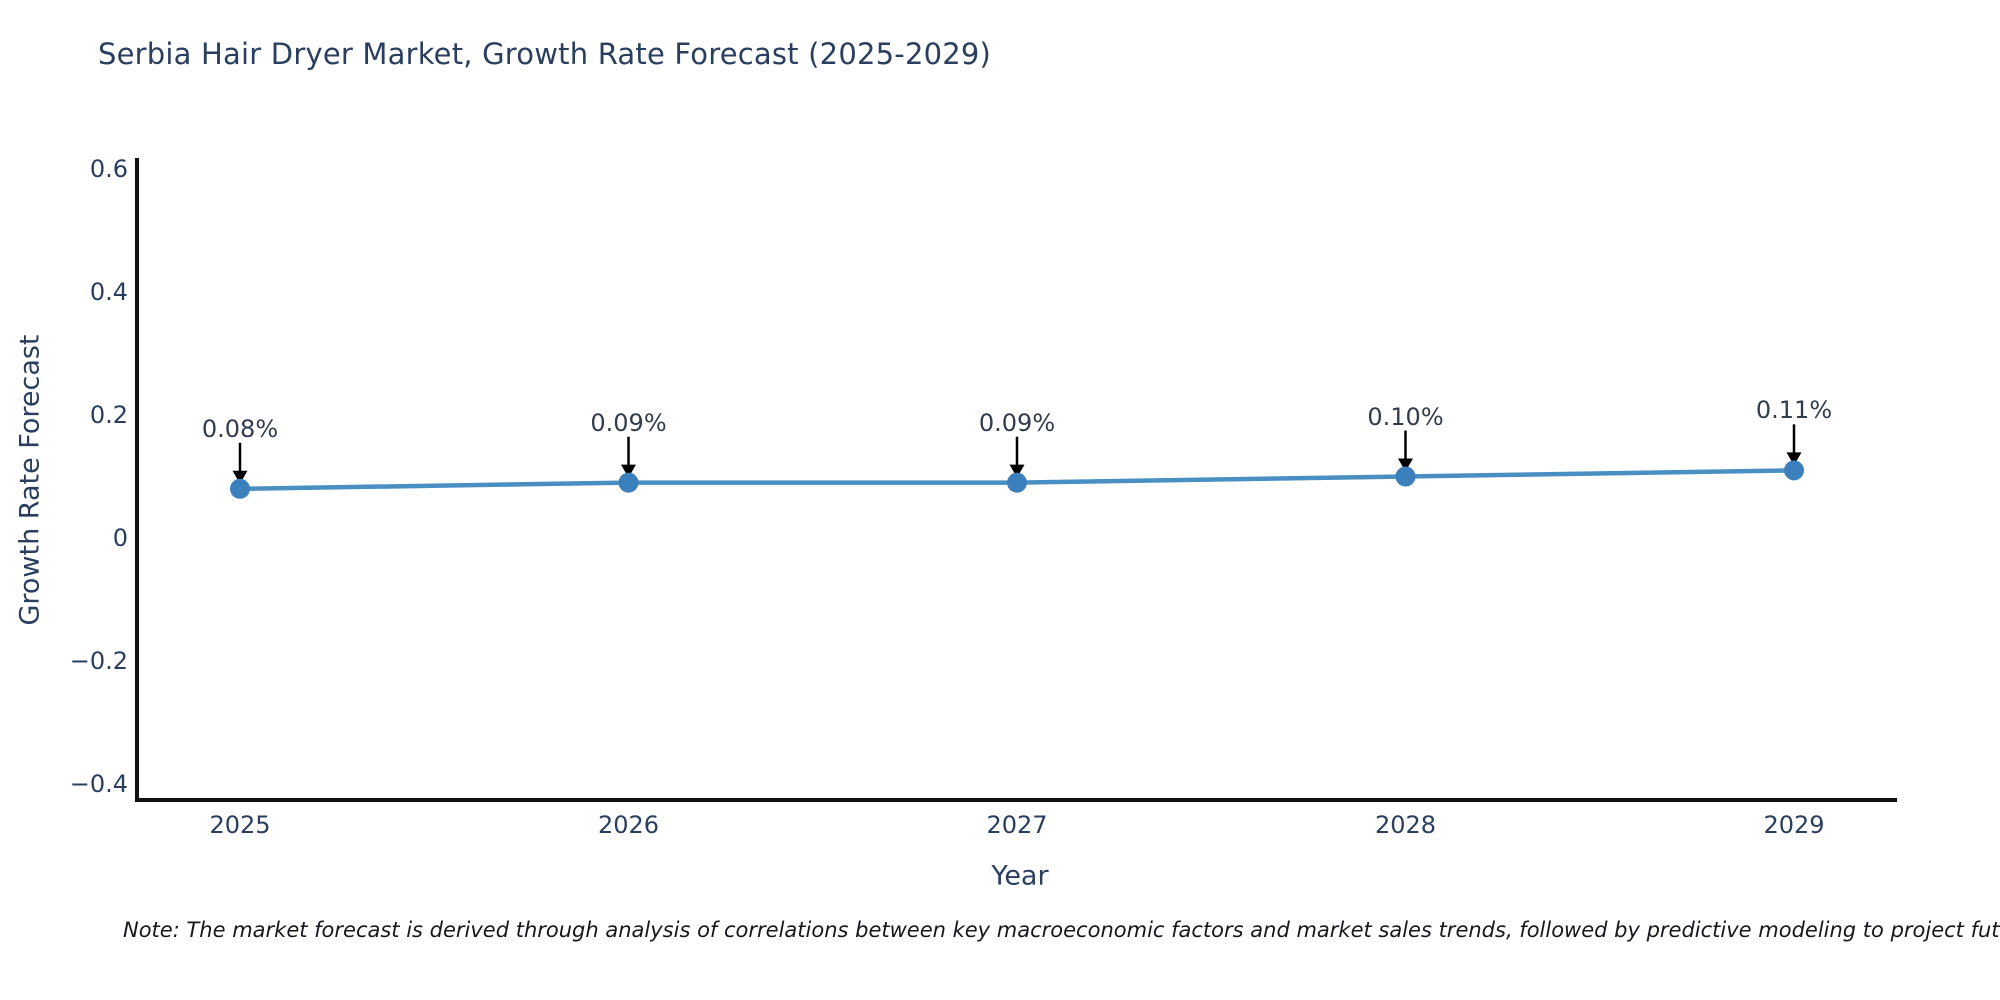 Image resolution: width=2000 pixels, height=1000 pixels. I want to click on y-tick-label: −0.2, so click(98, 661).